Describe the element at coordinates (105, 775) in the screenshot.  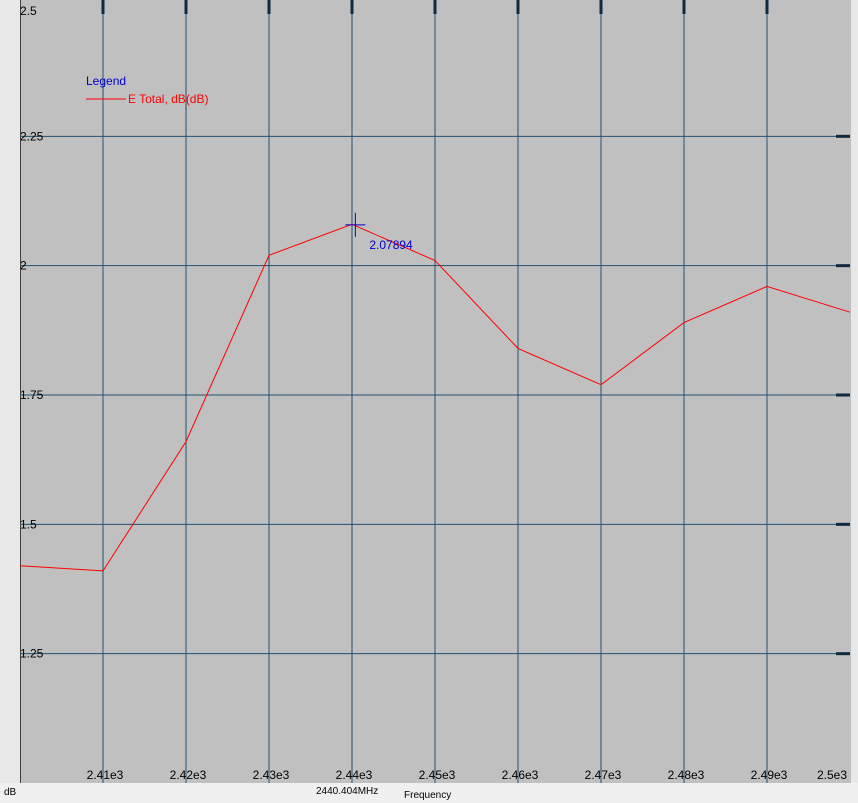
I see `x-tick-label: 2.41e3` at that location.